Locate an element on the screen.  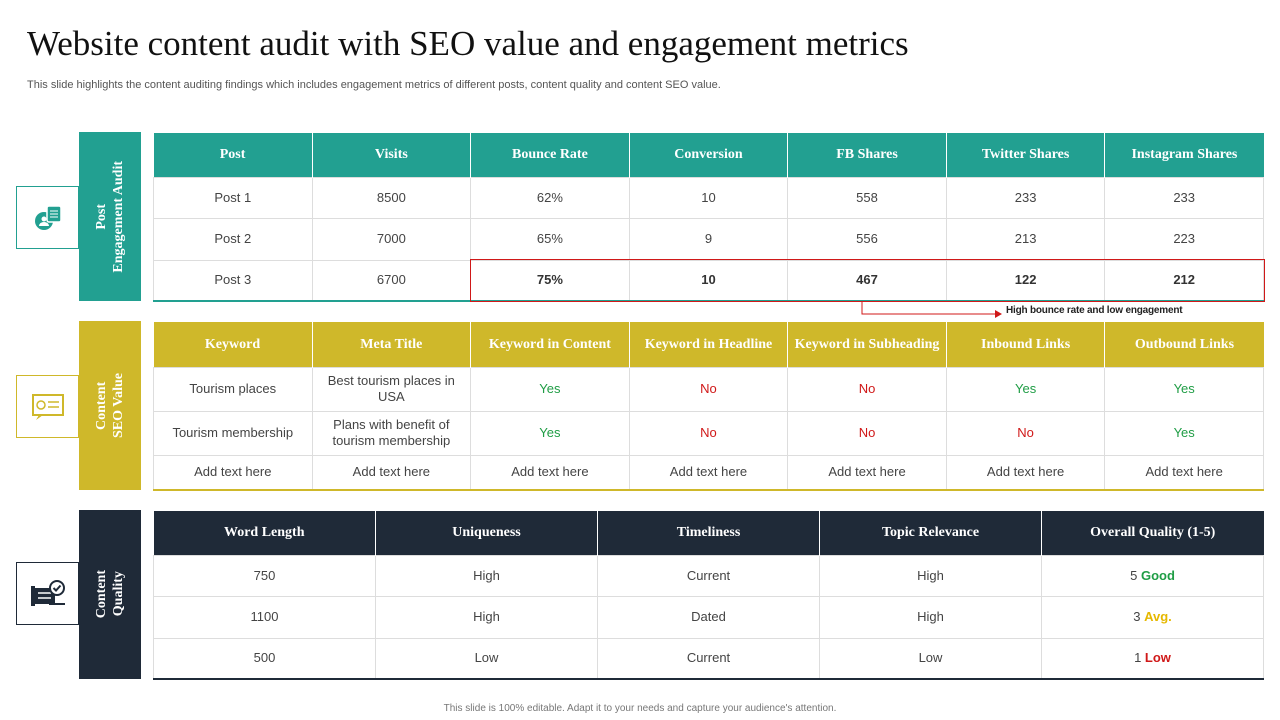
section-label: Content Quality is located at coordinates (110, 594).